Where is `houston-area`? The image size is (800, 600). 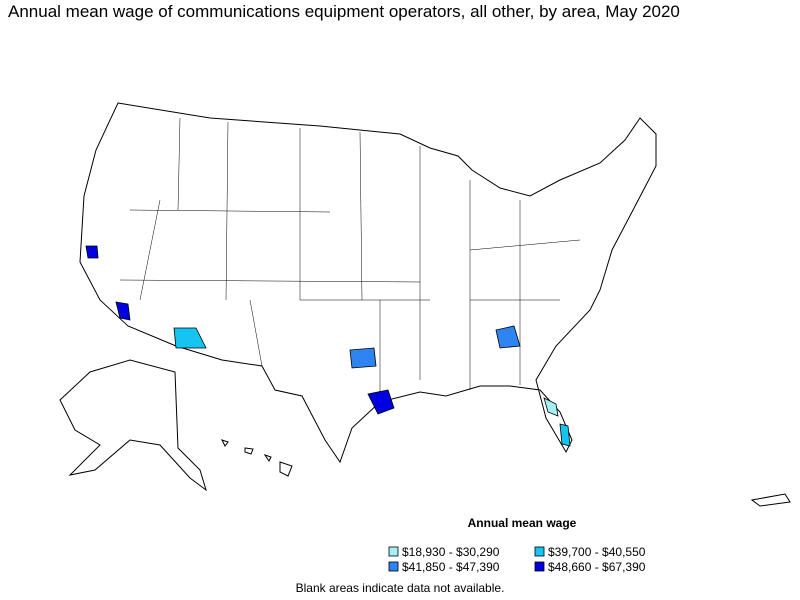 houston-area is located at coordinates (381, 402).